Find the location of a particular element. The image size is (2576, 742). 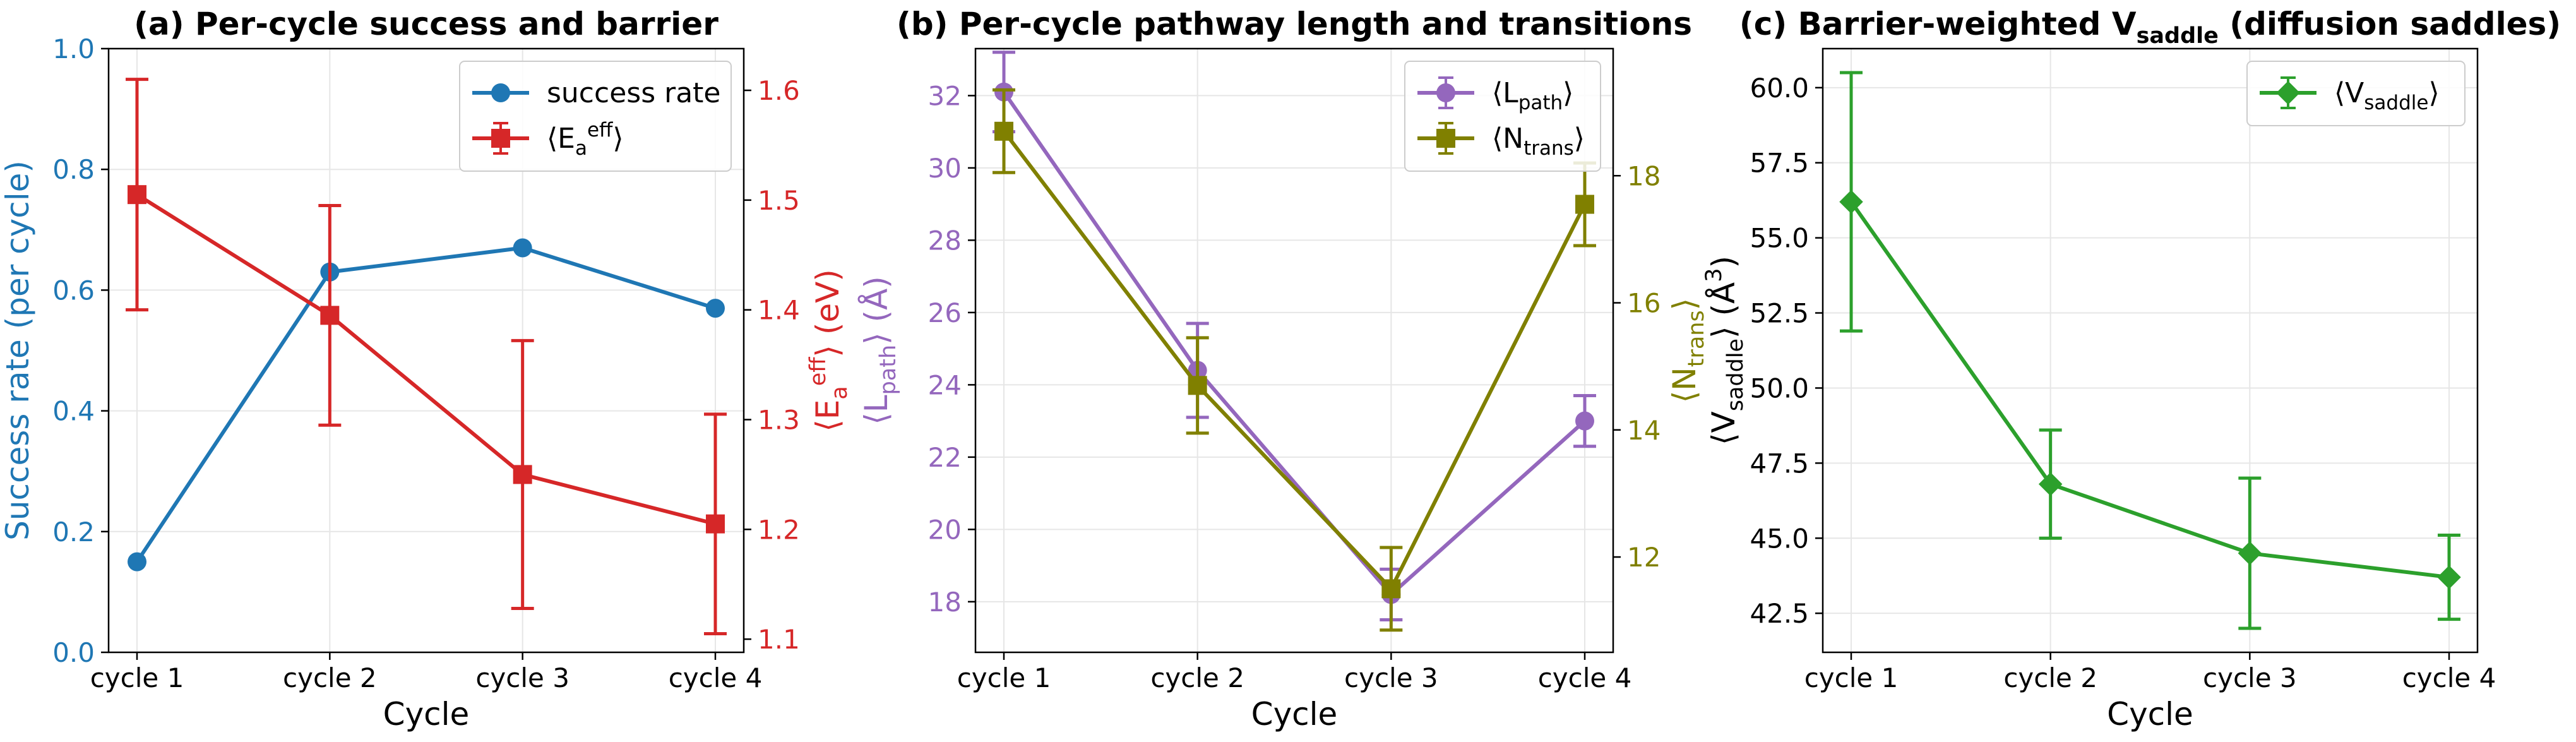

y-right-tick-label: 12 is located at coordinates (1644, 557).